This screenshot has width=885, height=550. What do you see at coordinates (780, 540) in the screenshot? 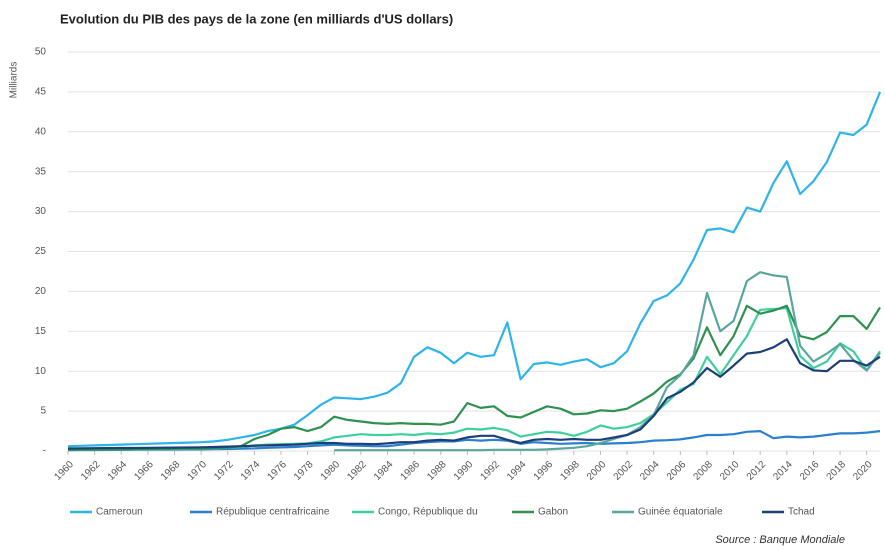
I see `source-note: Source : Banque Mondiale` at bounding box center [780, 540].